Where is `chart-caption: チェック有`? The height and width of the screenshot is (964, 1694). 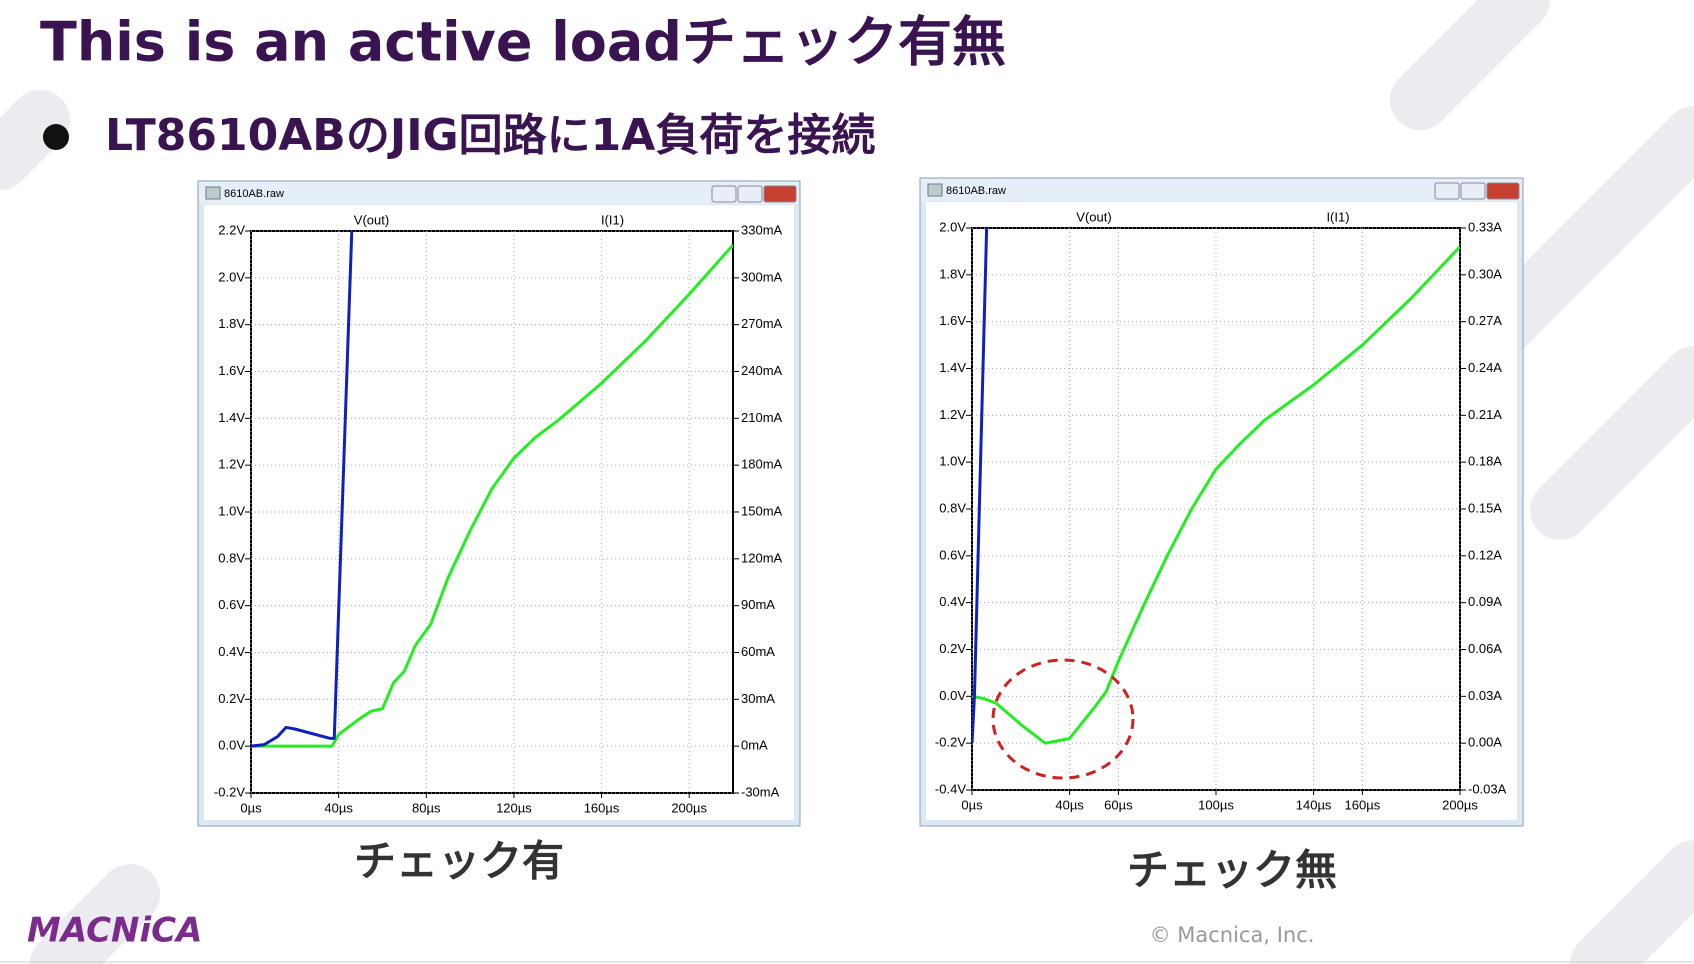
chart-caption: チェック有 is located at coordinates (459, 861).